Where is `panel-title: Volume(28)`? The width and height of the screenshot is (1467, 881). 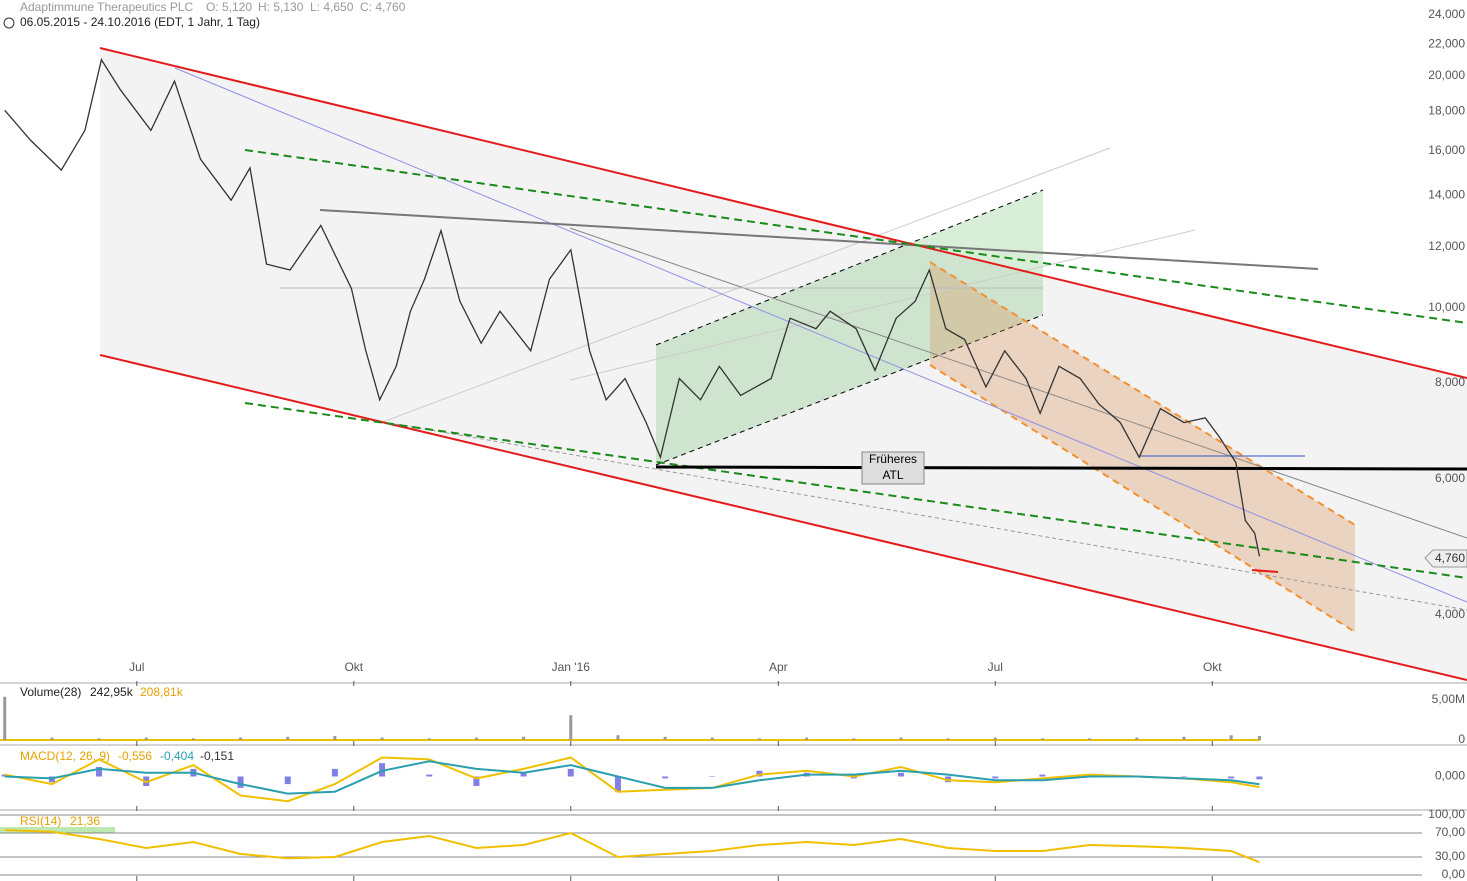 panel-title: Volume(28) is located at coordinates (50, 692).